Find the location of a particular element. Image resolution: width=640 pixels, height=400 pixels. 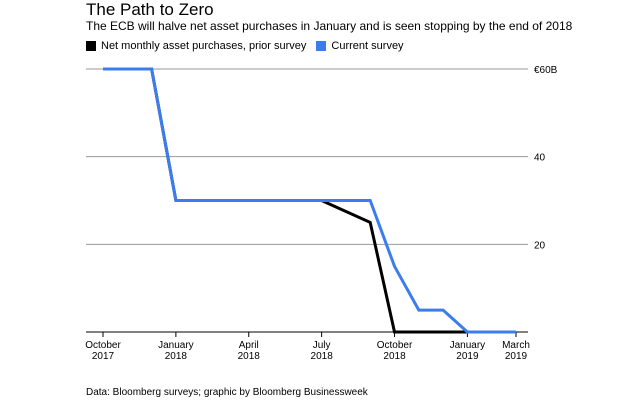

y-tick-label: 20 is located at coordinates (540, 245).